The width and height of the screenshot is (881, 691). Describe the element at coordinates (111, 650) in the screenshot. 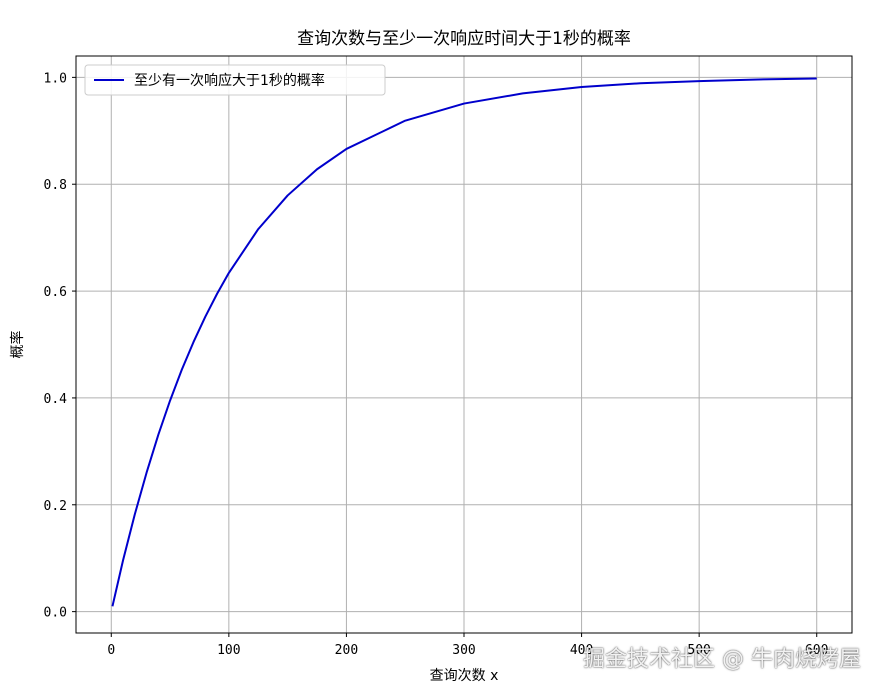

I see `x-tick-label: 0` at that location.